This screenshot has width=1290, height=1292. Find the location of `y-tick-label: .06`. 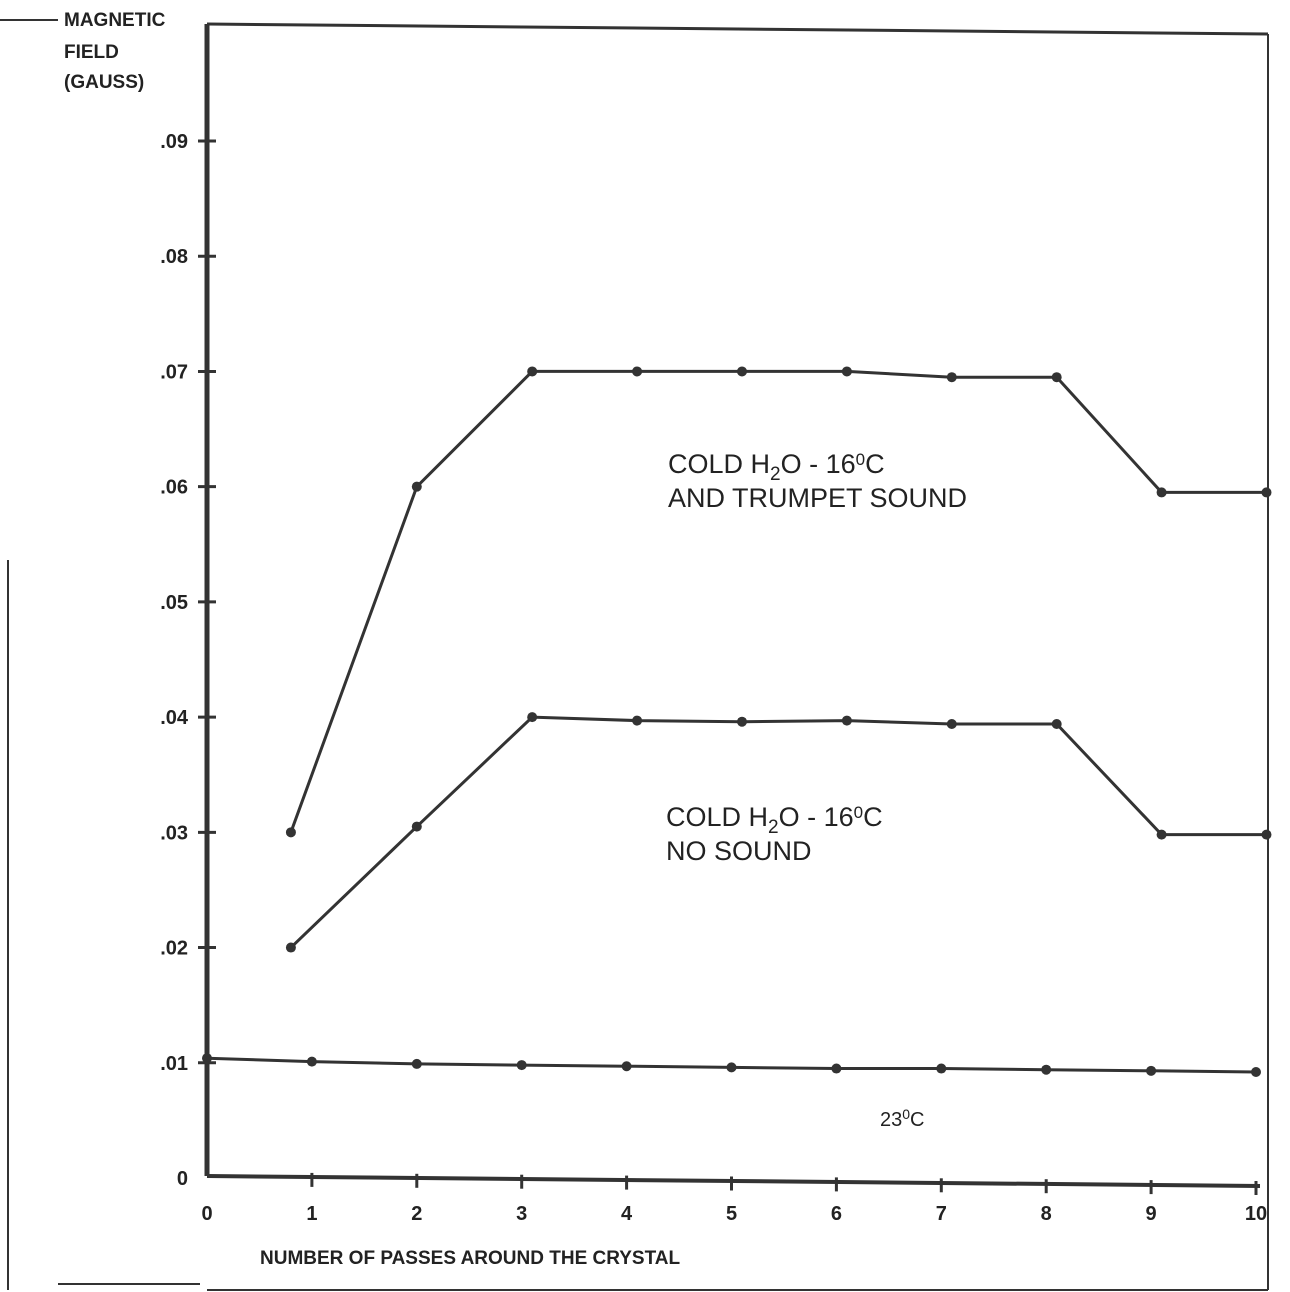

y-tick-label: .06 is located at coordinates (174, 488).